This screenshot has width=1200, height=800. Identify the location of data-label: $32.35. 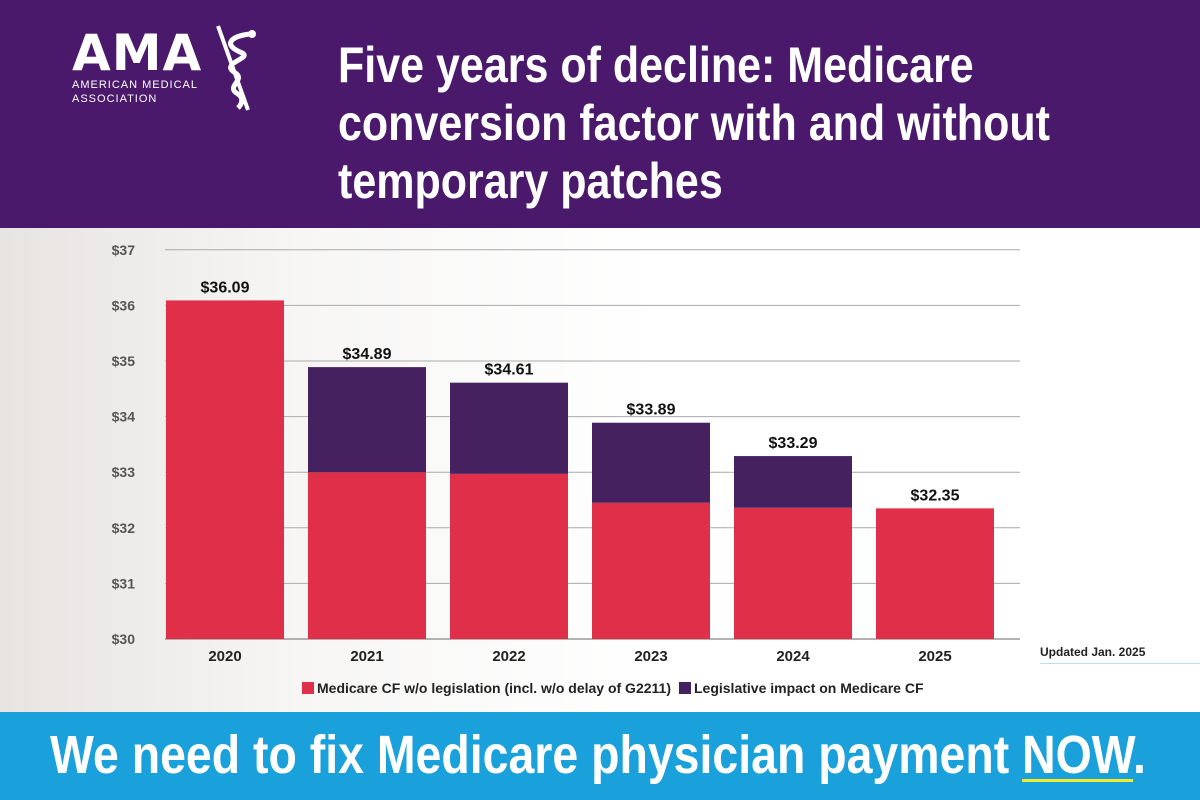
(935, 495).